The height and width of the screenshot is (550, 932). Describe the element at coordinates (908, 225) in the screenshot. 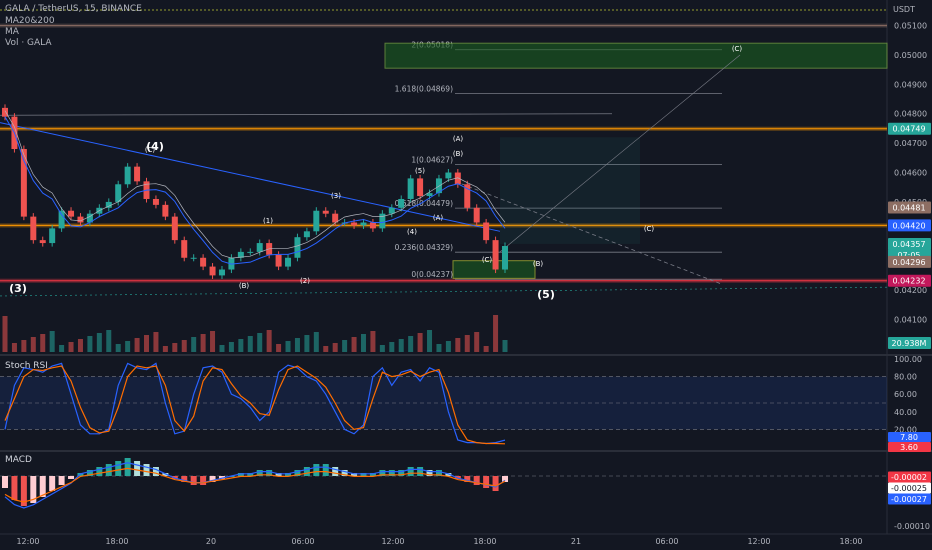

I see `price-tag-label: 0.04420` at that location.